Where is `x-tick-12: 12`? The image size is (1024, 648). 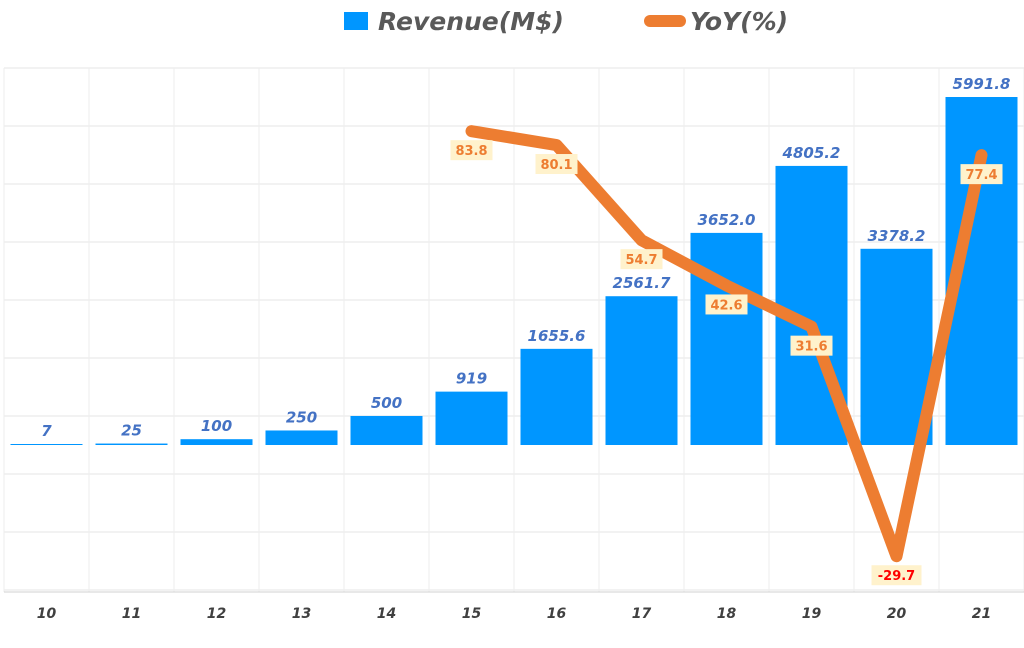
x-tick-12: 12 is located at coordinates (216, 614).